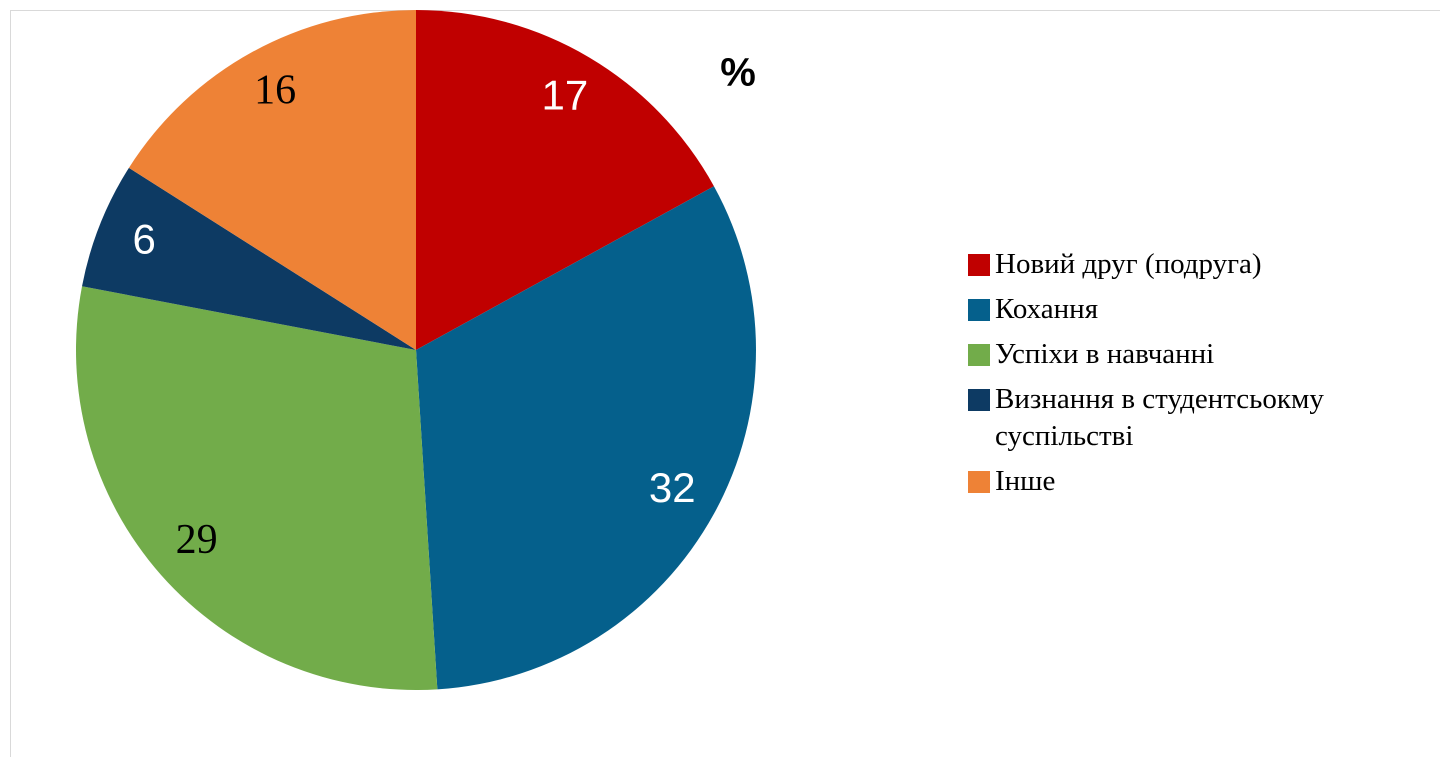 This screenshot has height=757, width=1440. I want to click on legend-item: Новий друг (подруга), so click(1193, 264).